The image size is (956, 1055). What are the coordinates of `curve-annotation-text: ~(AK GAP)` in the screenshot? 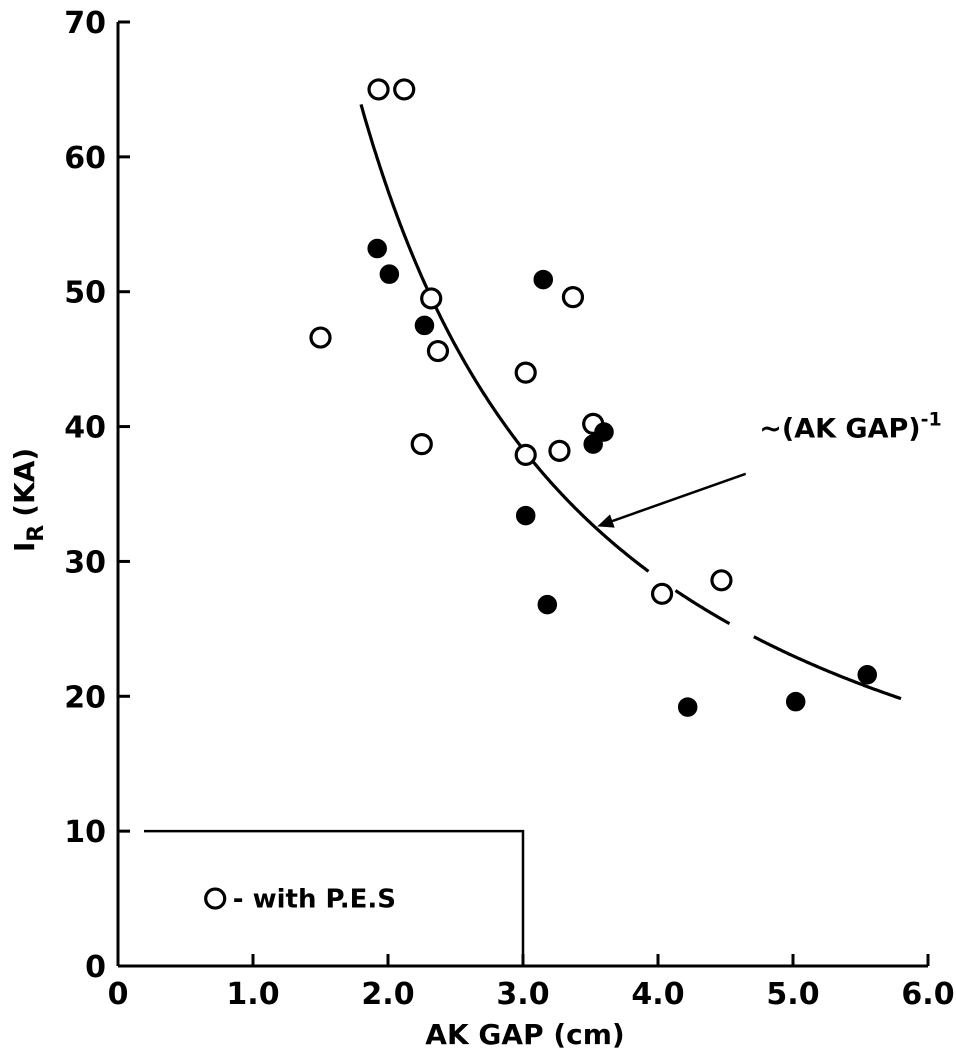 It's located at (839, 428).